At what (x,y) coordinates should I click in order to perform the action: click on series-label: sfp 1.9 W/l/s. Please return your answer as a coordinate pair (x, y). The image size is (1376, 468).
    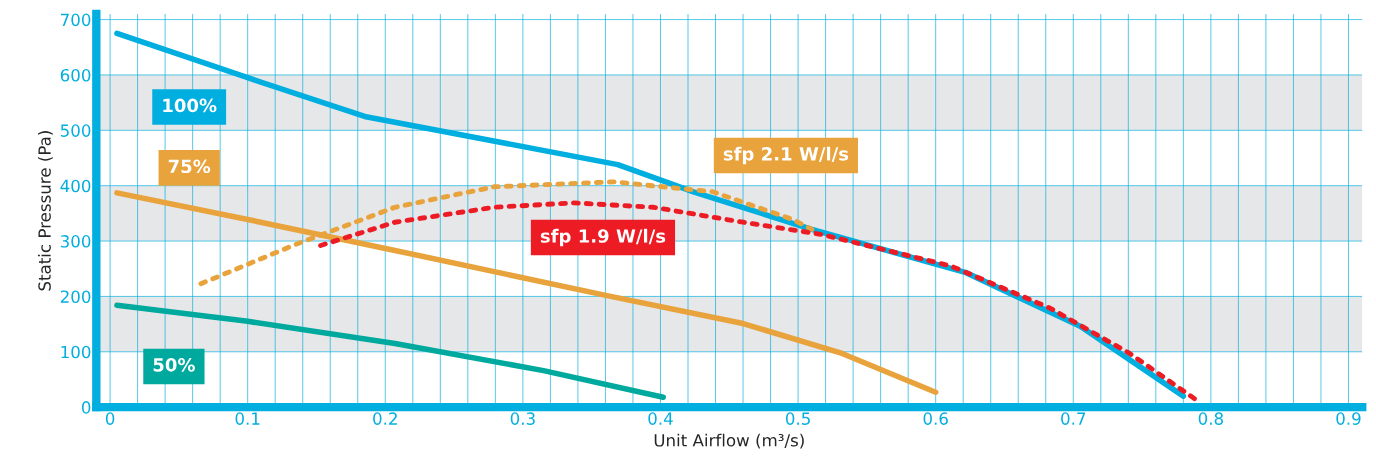
    Looking at the image, I should click on (603, 237).